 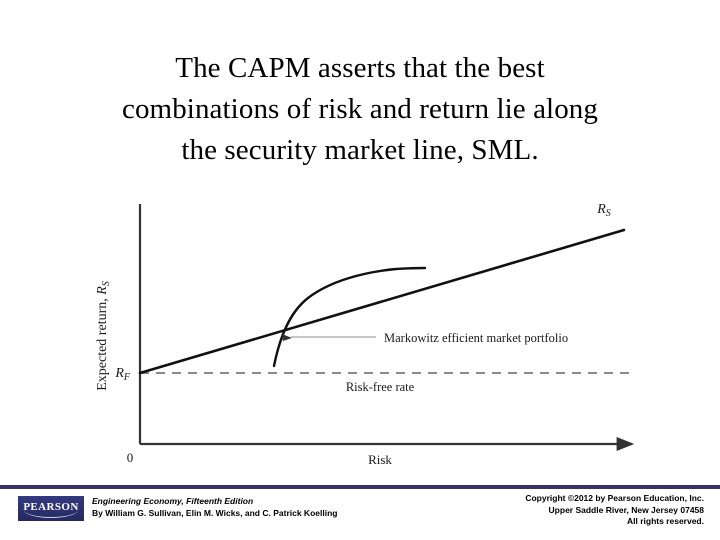 What do you see at coordinates (380, 387) in the screenshot?
I see `risk-free-rate-label: Risk-free rate` at bounding box center [380, 387].